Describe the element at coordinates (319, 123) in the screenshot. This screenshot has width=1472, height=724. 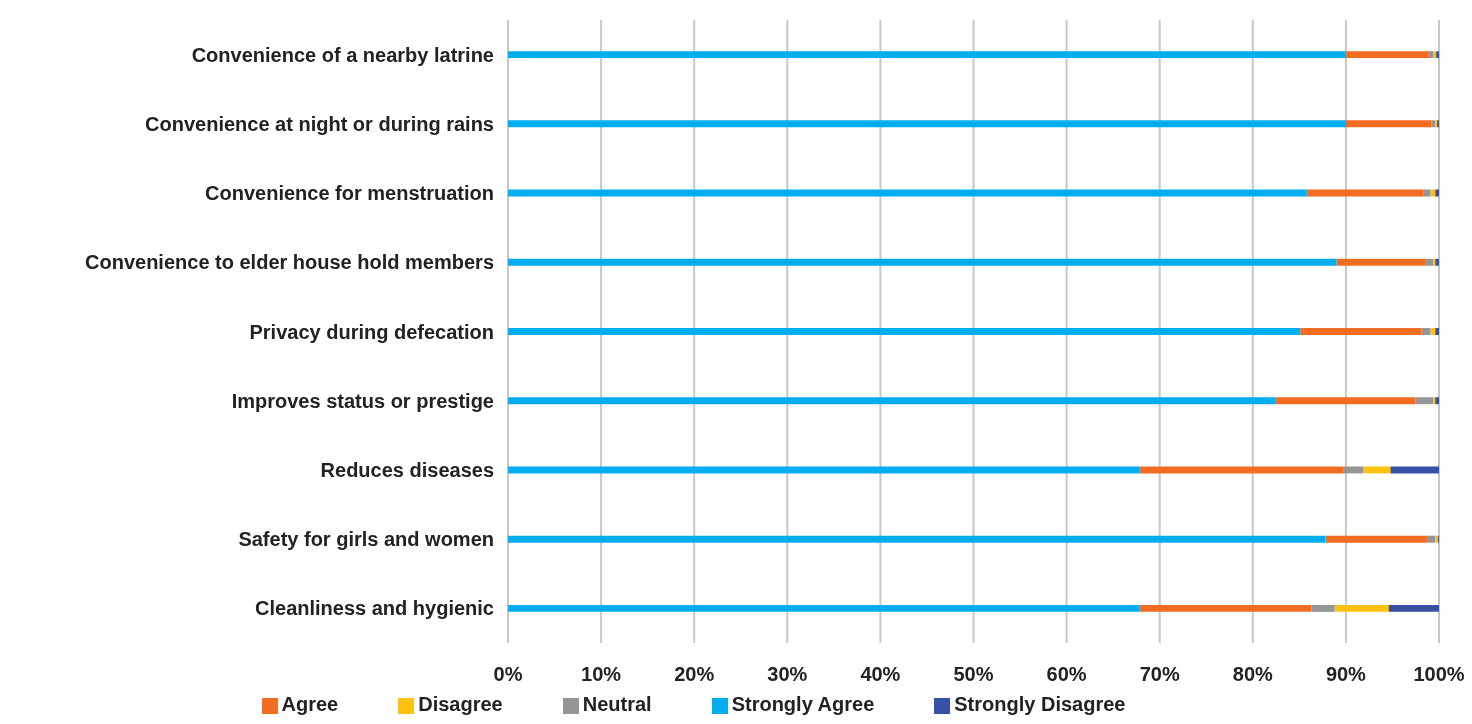
I see `y-tick-label: Convenience at night or during rains` at that location.